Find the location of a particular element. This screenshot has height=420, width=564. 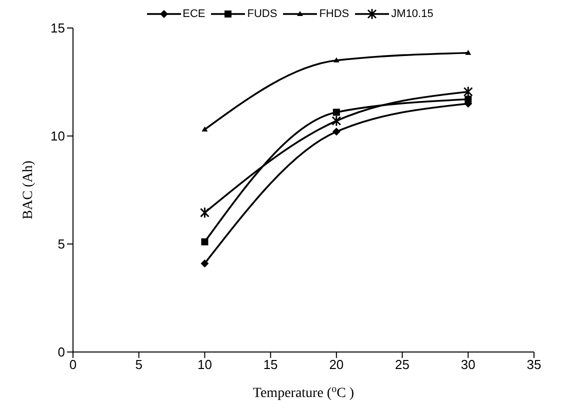

x-tick-label: 10 is located at coordinates (204, 364).